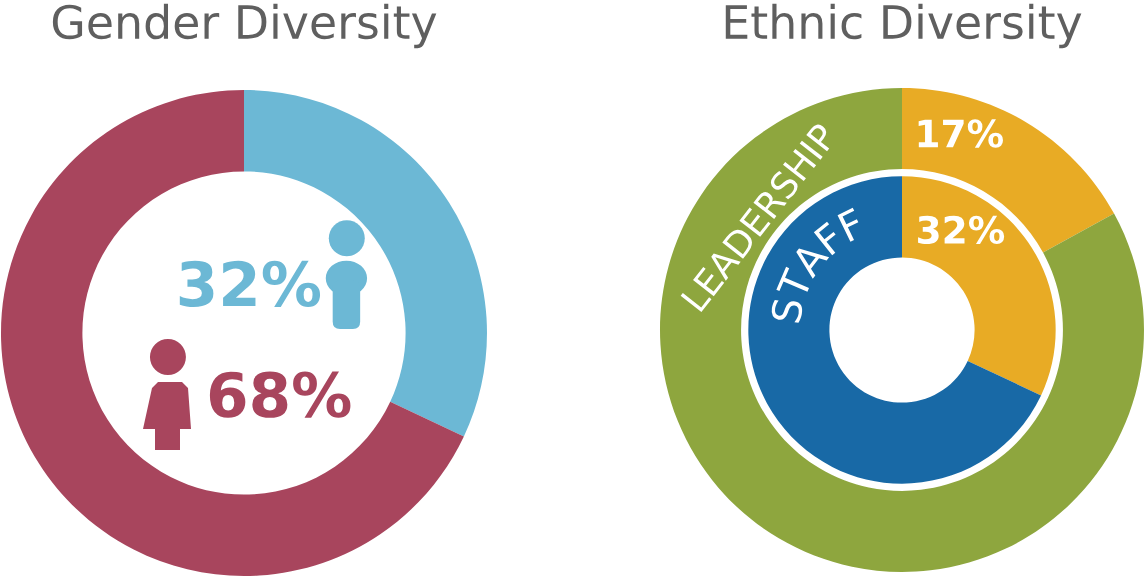  Describe the element at coordinates (280, 394) in the screenshot. I see `data-label: 68%` at that location.